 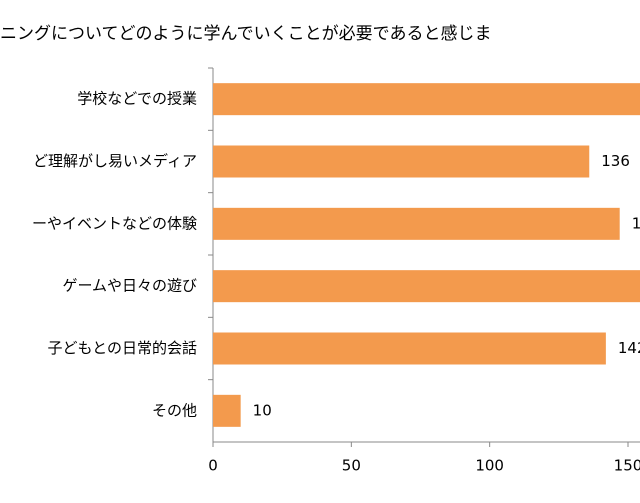 What do you see at coordinates (115, 161) in the screenshot?
I see `y-tick-label: ど理解がし易いメディア` at bounding box center [115, 161].